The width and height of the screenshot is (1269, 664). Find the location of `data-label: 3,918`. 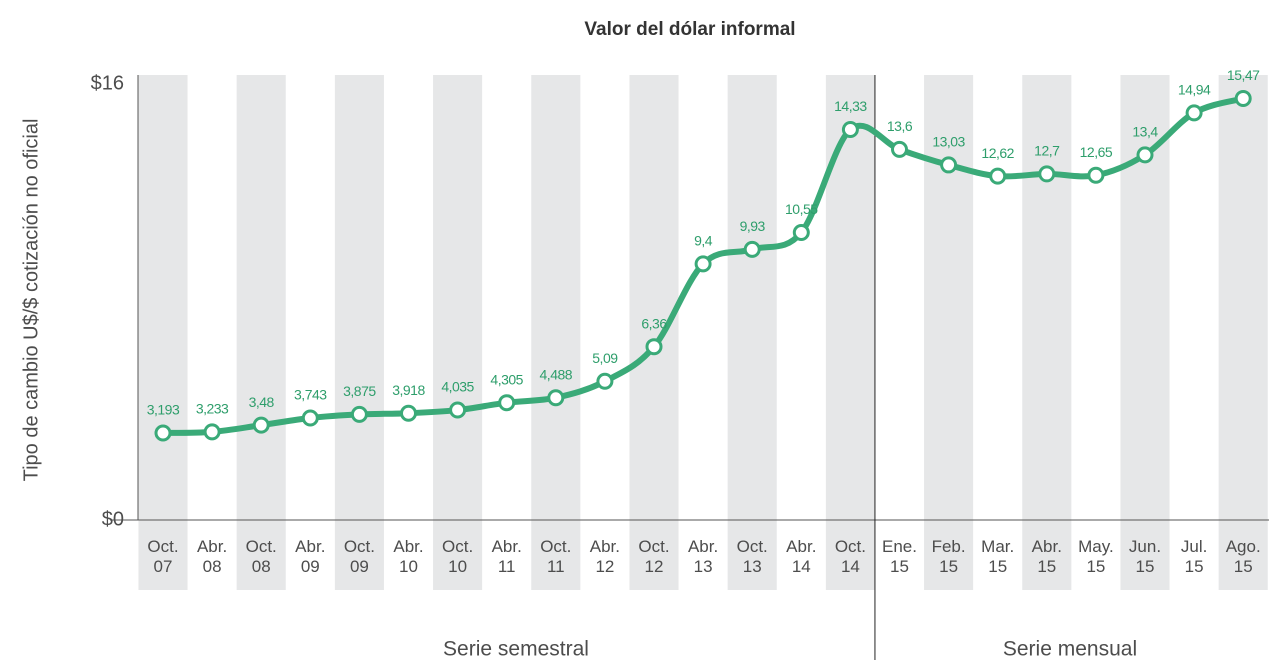

data-label: 3,918 is located at coordinates (408, 390).